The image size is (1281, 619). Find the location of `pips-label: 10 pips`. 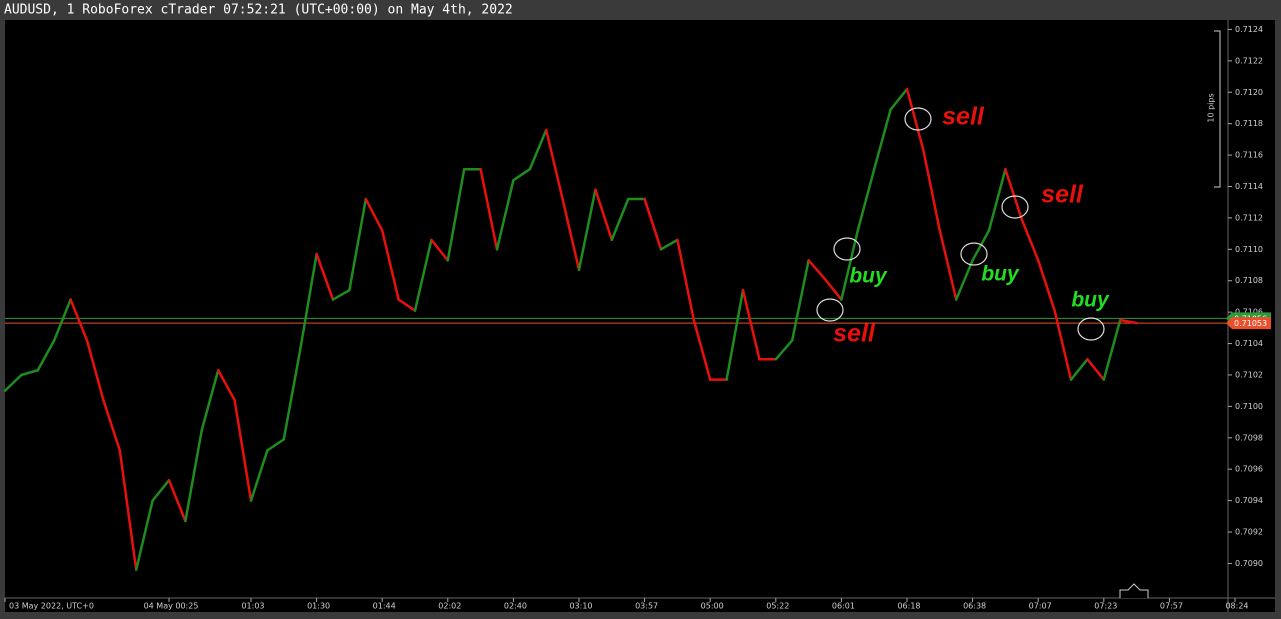

pips-label: 10 pips is located at coordinates (1211, 107).